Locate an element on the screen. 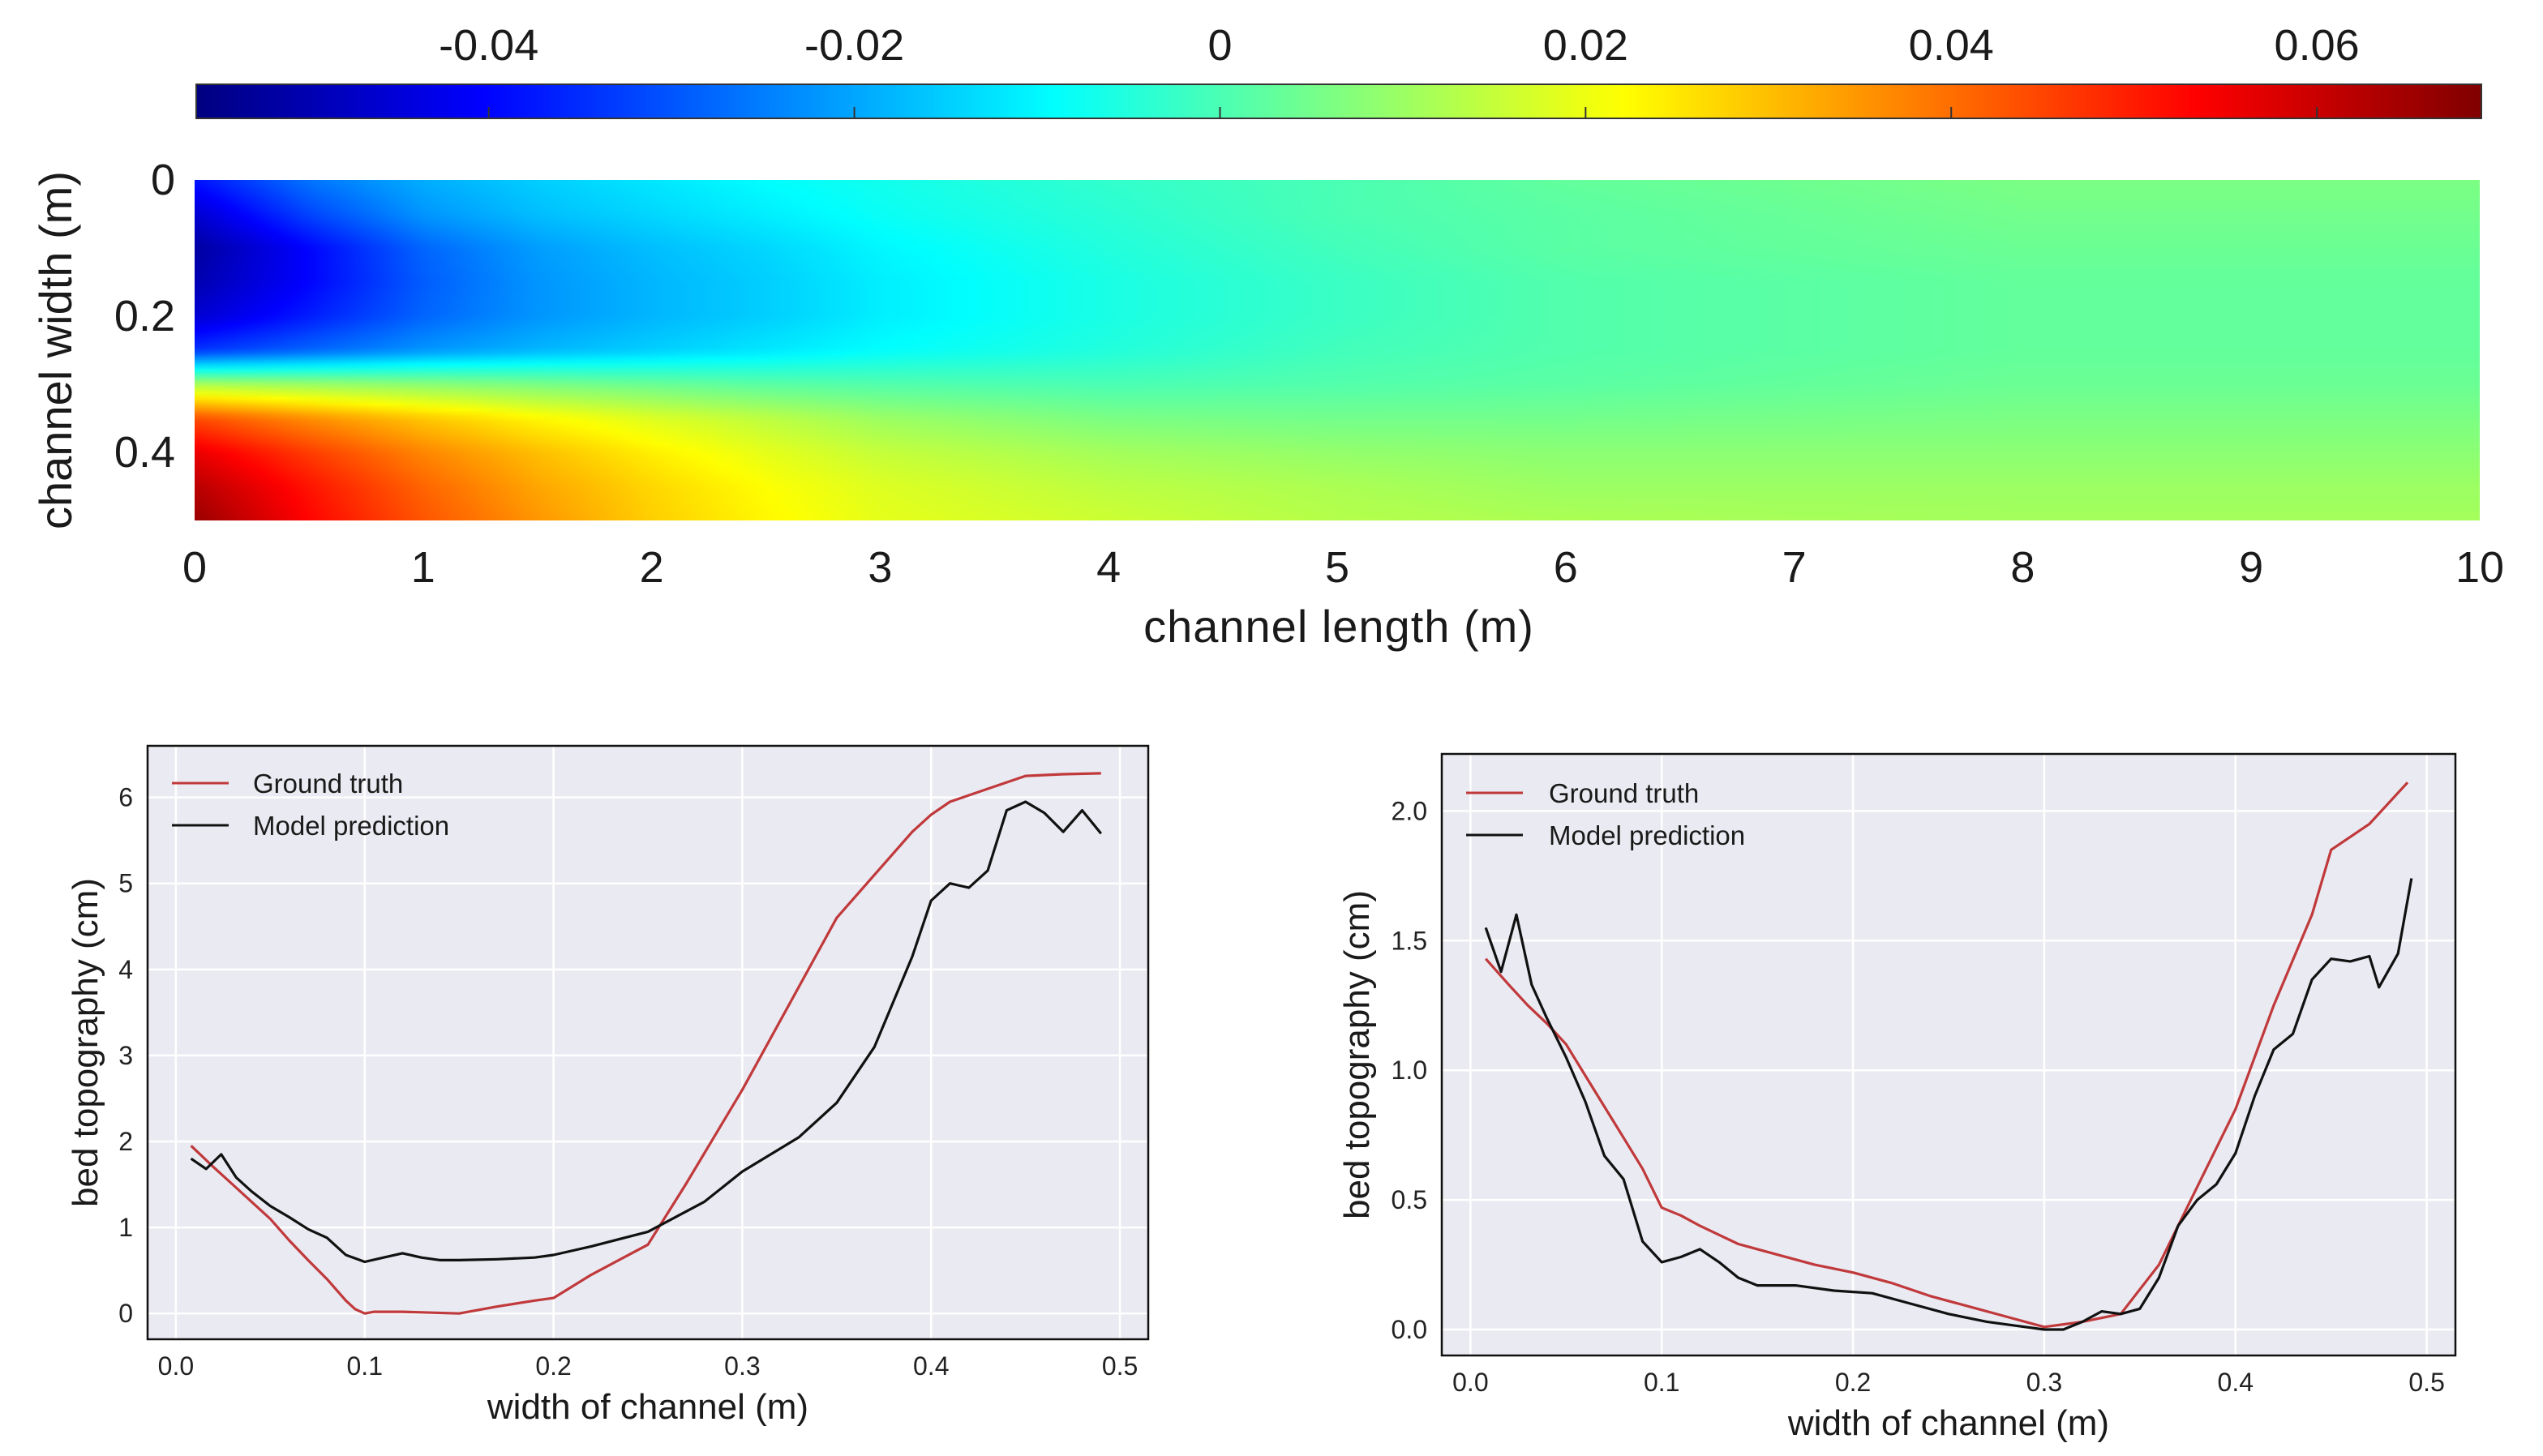 The height and width of the screenshot is (1456, 2543). y-tick-label: 2 is located at coordinates (126, 1141).